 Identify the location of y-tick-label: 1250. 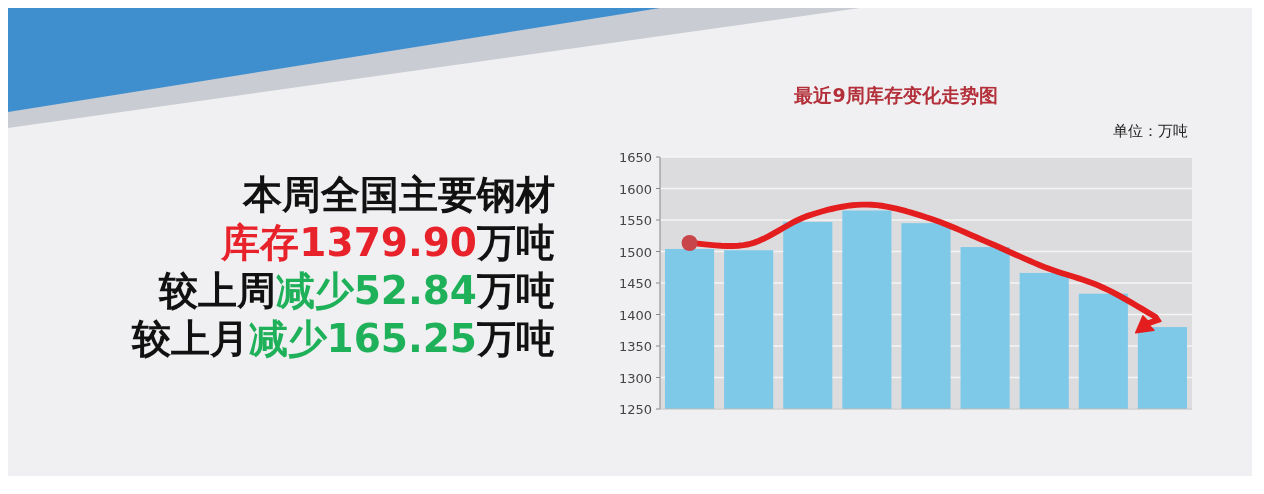
(635, 409).